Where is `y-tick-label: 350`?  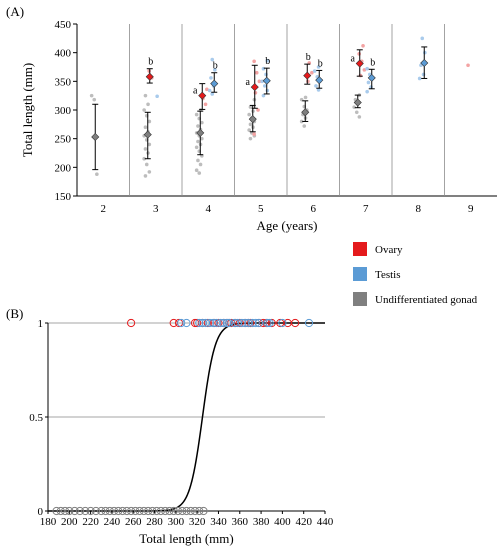
y-tick-label: 350 is located at coordinates (63, 82).